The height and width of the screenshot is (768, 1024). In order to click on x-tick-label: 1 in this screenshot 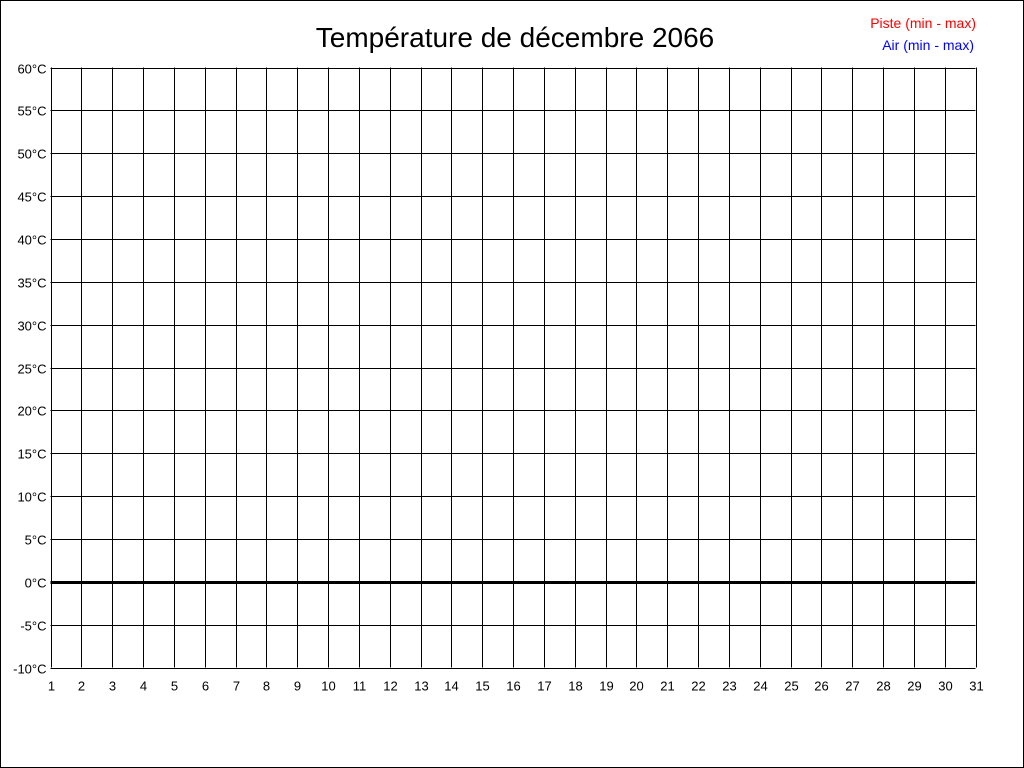, I will do `click(51, 686)`.